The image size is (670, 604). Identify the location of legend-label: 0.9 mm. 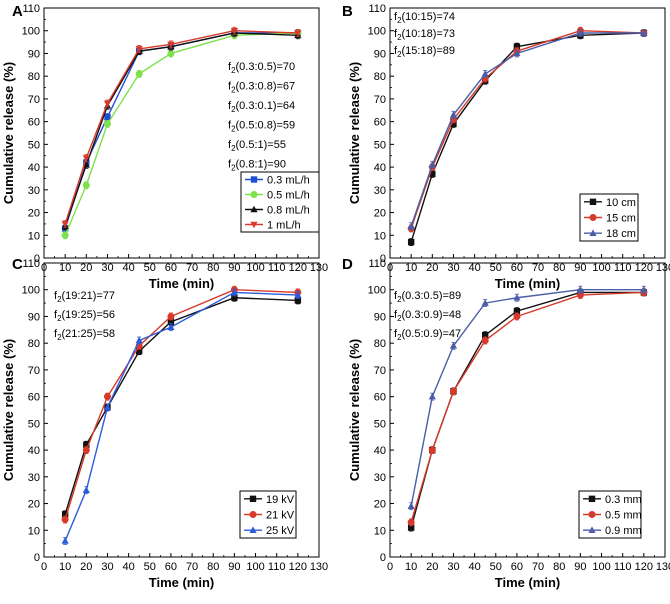
(623, 531).